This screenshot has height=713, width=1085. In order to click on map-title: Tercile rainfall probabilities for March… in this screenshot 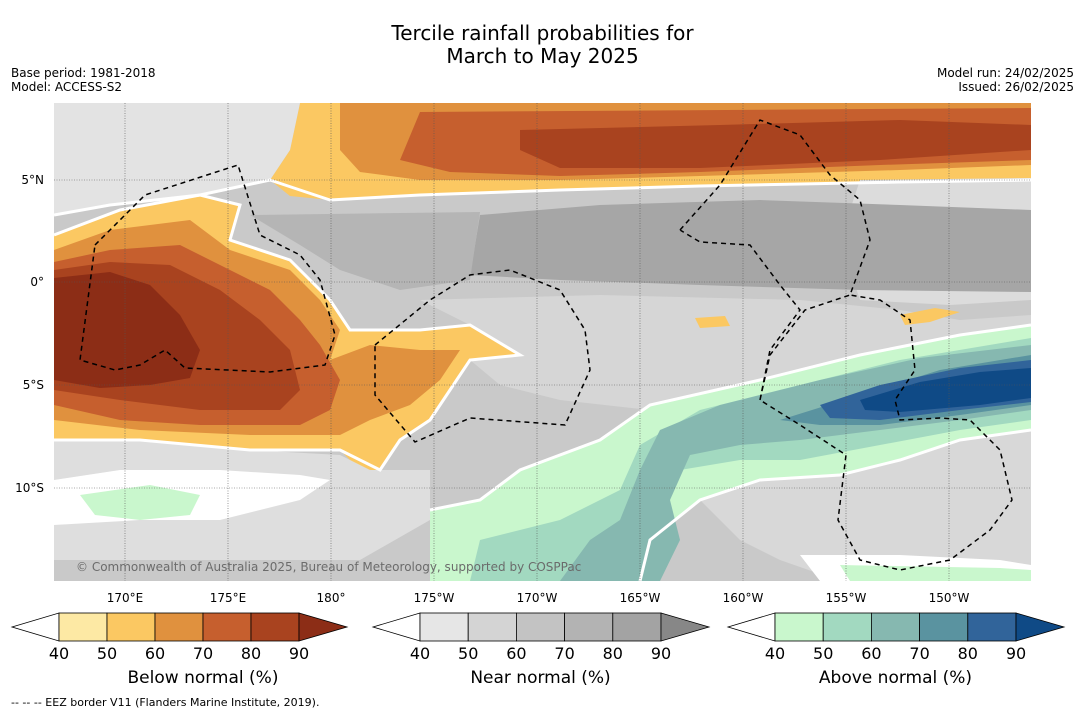, I will do `click(542, 45)`.